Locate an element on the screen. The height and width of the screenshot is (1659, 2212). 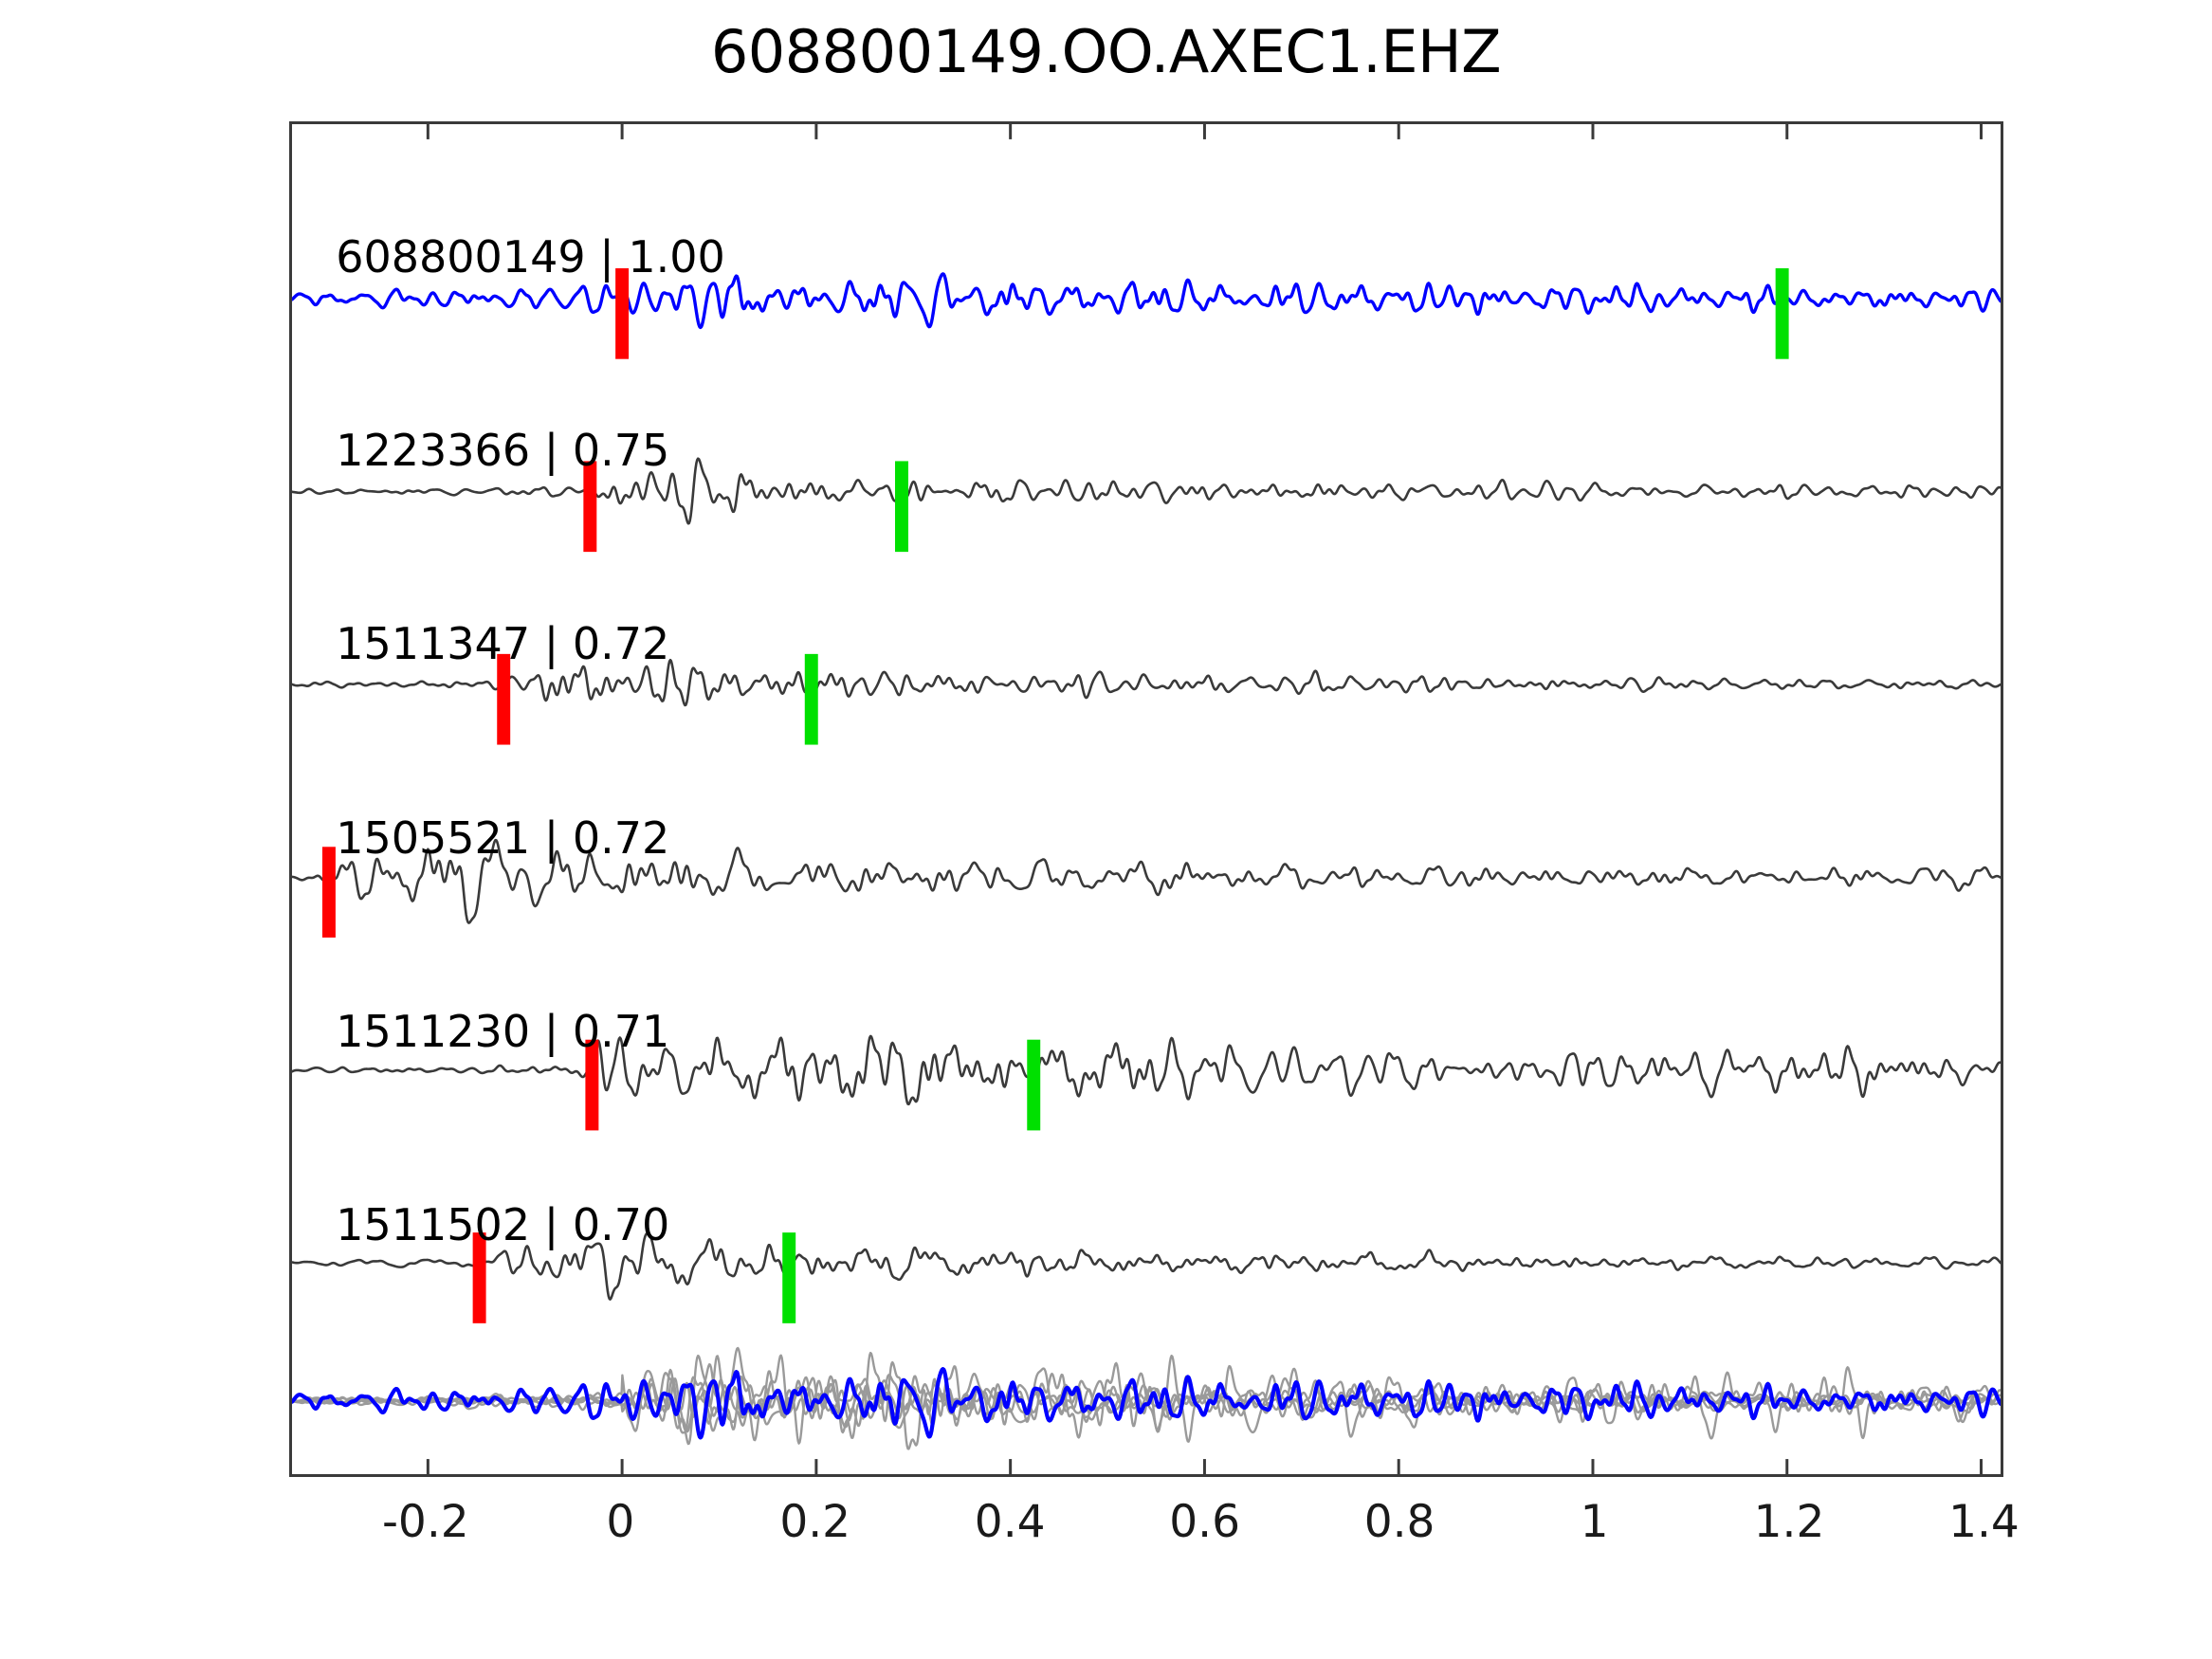
x-tick-label-3: 0.4 is located at coordinates (1010, 1522).